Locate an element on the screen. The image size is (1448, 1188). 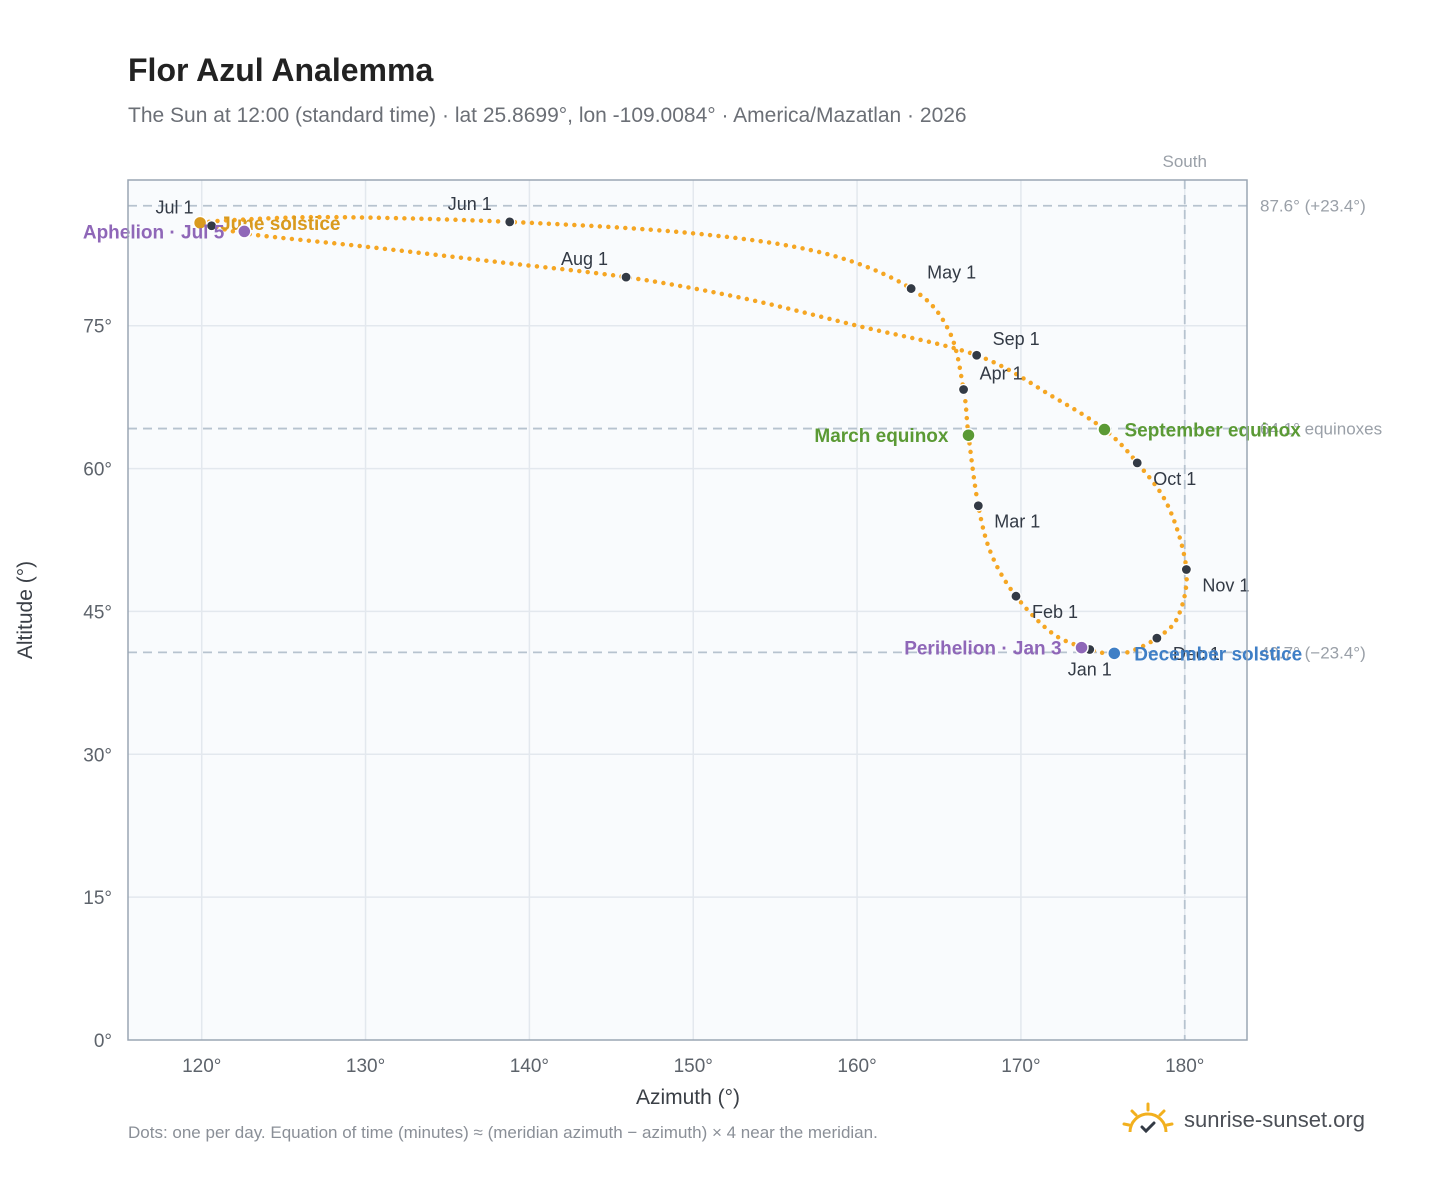
month-marker-label: Mar 1 is located at coordinates (1017, 522).